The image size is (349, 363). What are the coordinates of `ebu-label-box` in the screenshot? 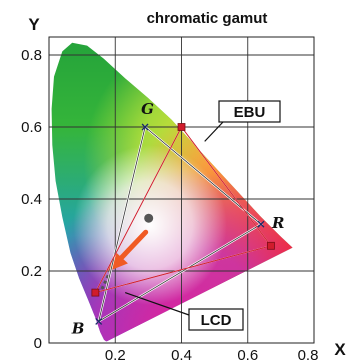 It's located at (249, 111).